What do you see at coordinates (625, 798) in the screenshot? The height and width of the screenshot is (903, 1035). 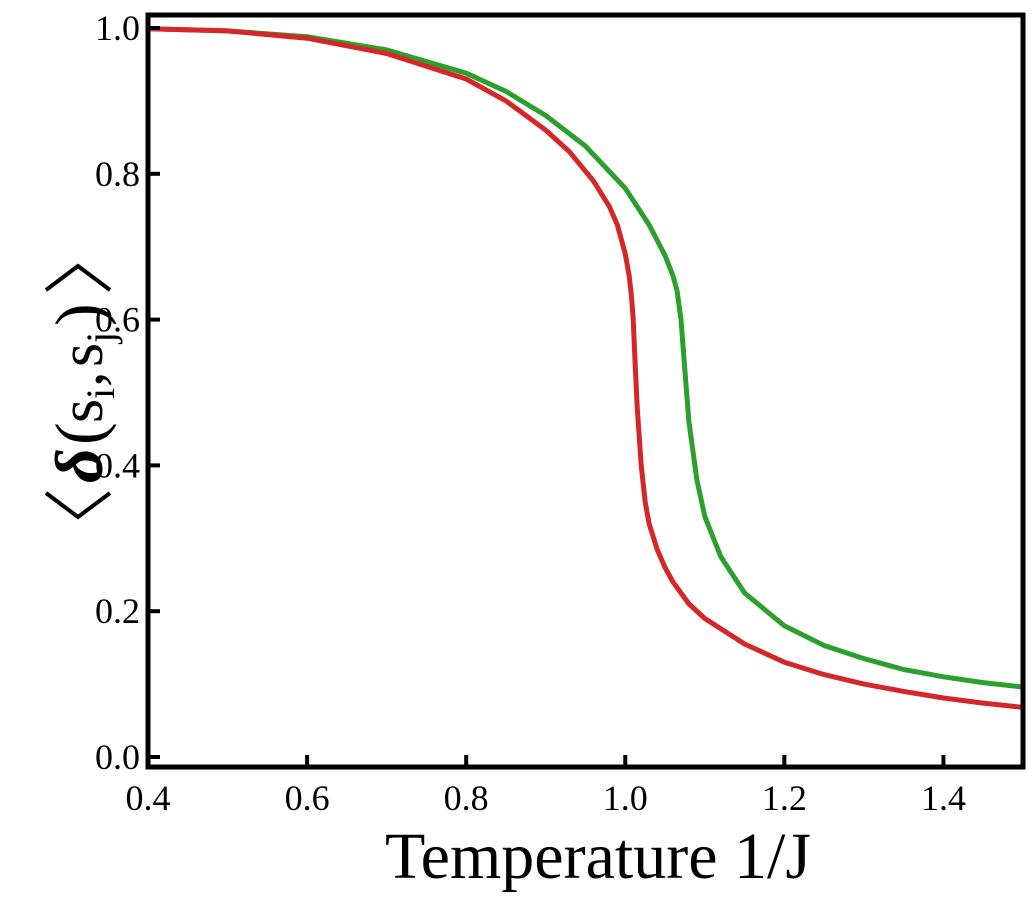 I see `x-tick-label: 1.0` at bounding box center [625, 798].